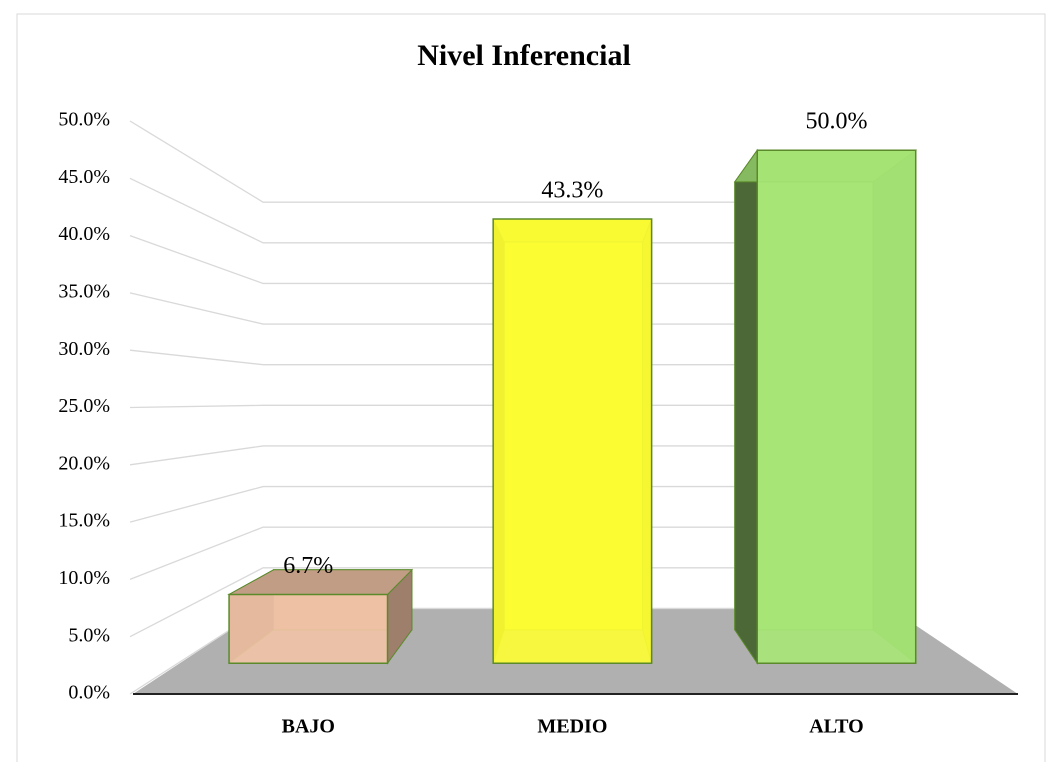 This screenshot has height=762, width=1048. I want to click on chart-title: Nivel Inferencial, so click(524, 55).